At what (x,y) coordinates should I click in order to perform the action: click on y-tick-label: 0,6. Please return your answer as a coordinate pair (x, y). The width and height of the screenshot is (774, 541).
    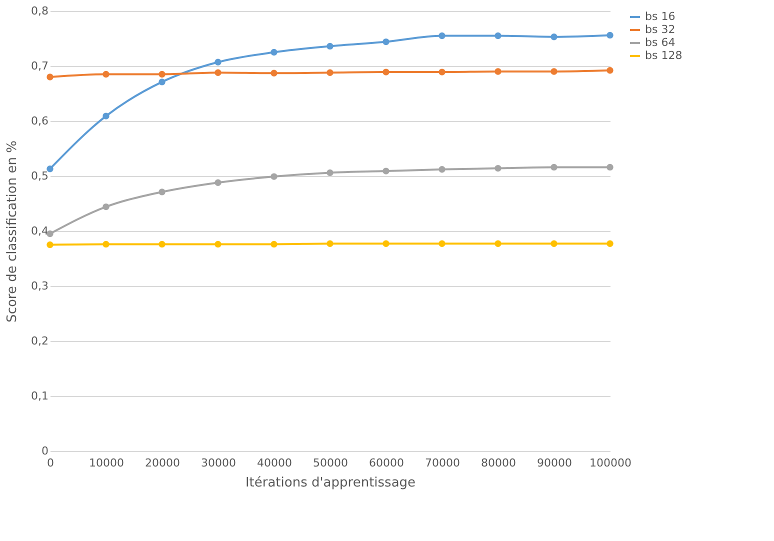
    Looking at the image, I should click on (39, 121).